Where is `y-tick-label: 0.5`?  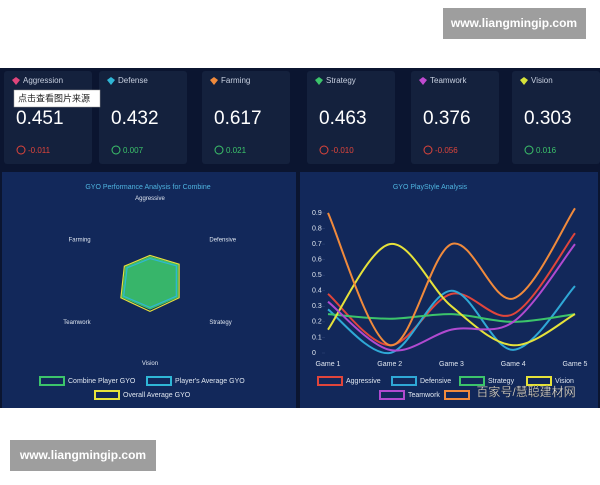
y-tick-label: 0.5 is located at coordinates (317, 275).